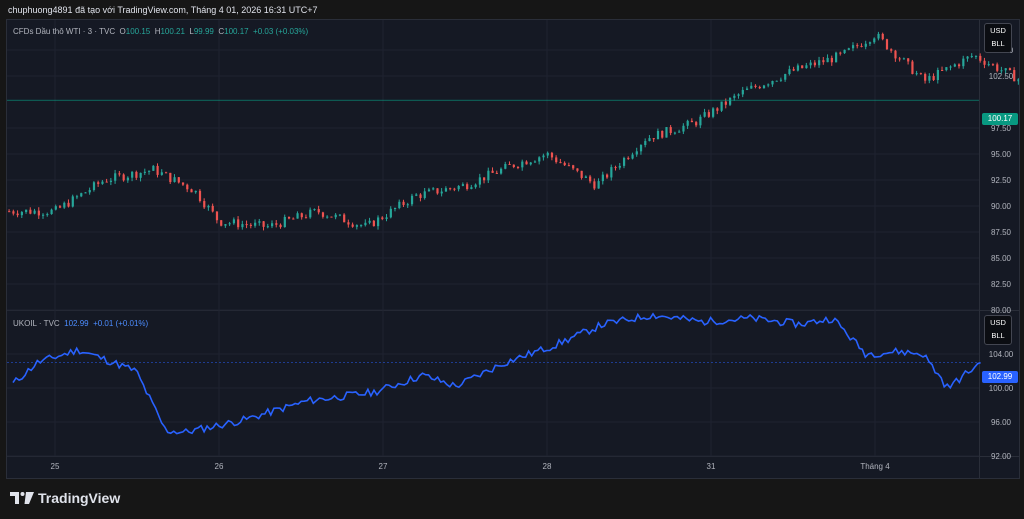  Describe the element at coordinates (22, 498) in the screenshot. I see `tradingview-logo-icon` at that location.